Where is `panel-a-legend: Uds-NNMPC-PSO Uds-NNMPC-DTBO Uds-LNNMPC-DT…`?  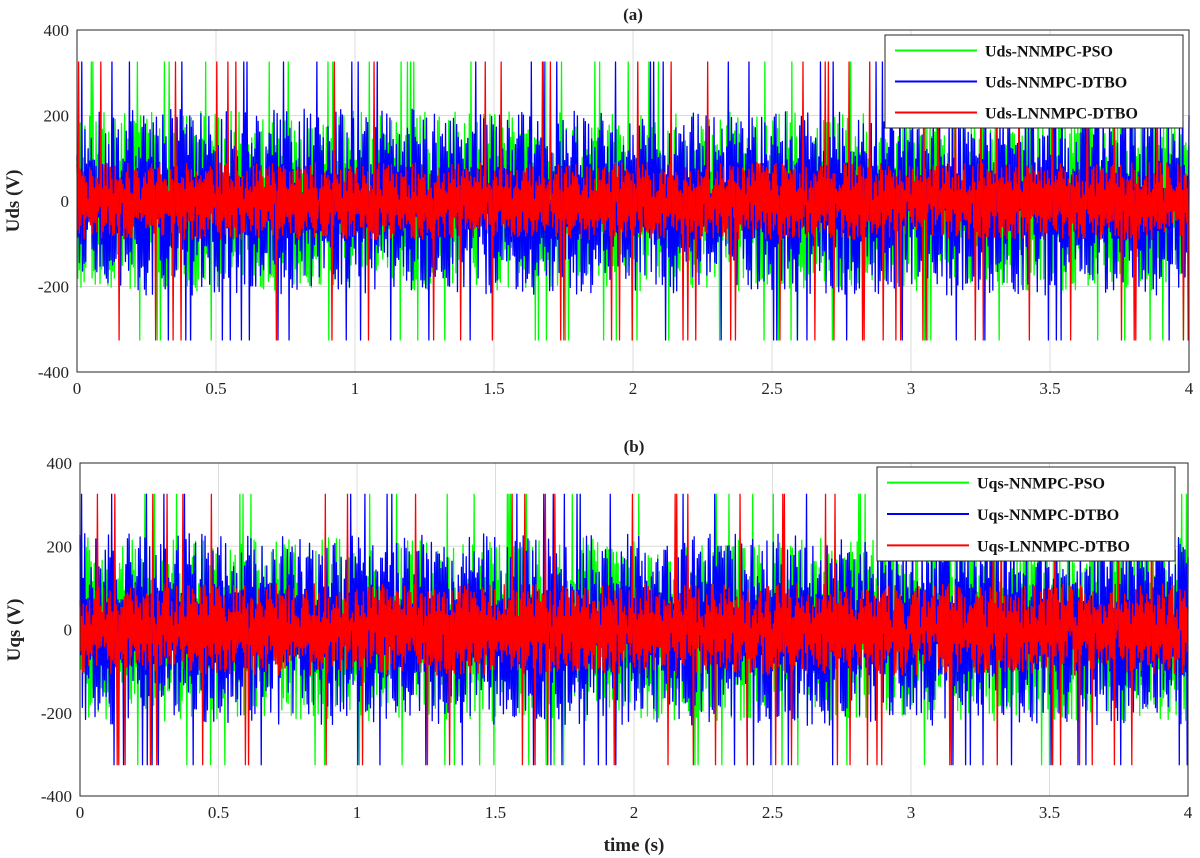 panel-a-legend: Uds-NNMPC-PSO Uds-NNMPC-DTBO Uds-LNNMPC-DT… is located at coordinates (1034, 81).